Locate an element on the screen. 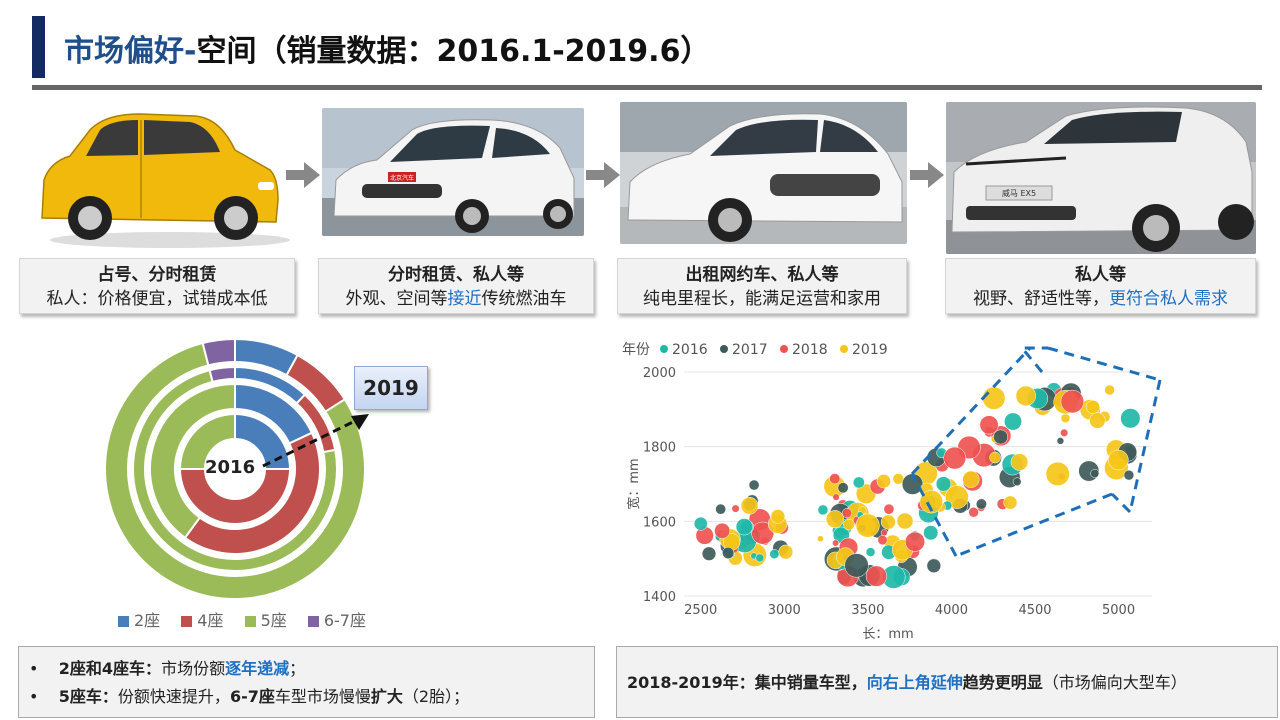 The height and width of the screenshot is (720, 1280). scatter-legend-title: 年份 is located at coordinates (636, 350).